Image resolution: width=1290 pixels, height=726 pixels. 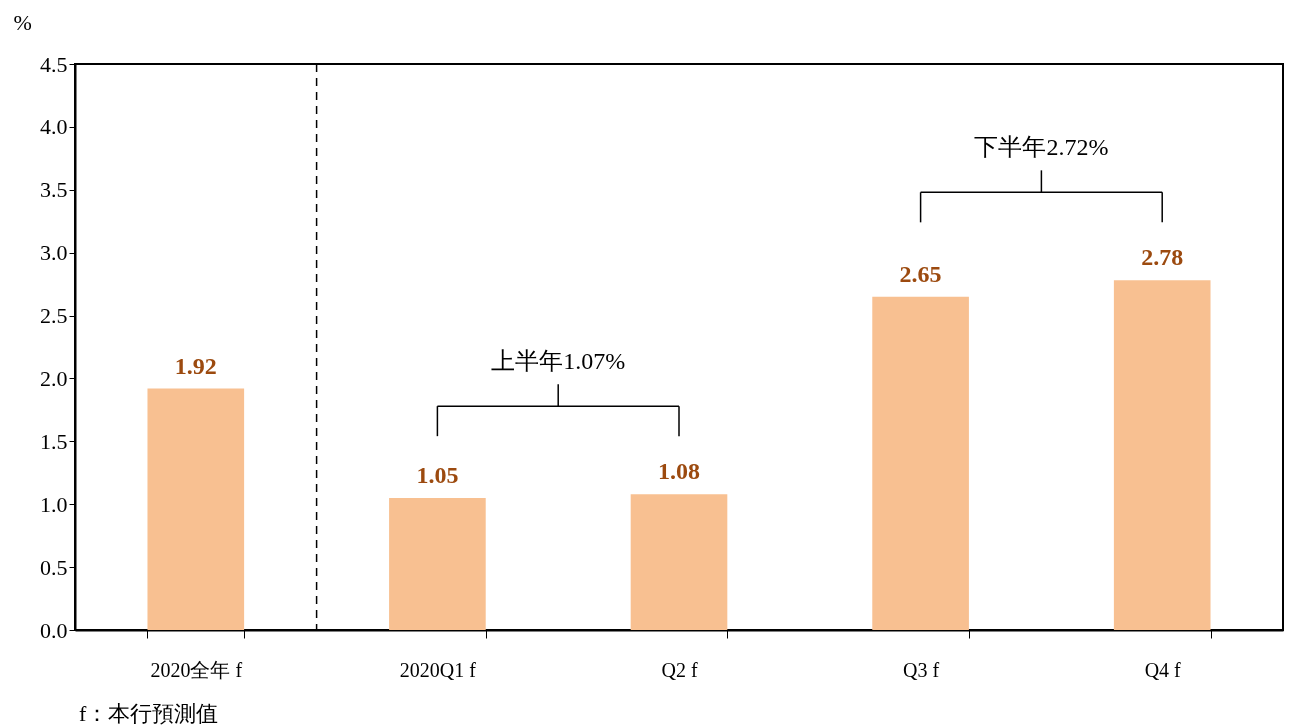 What do you see at coordinates (558, 361) in the screenshot?
I see `annotation: 上半年1.07%` at bounding box center [558, 361].